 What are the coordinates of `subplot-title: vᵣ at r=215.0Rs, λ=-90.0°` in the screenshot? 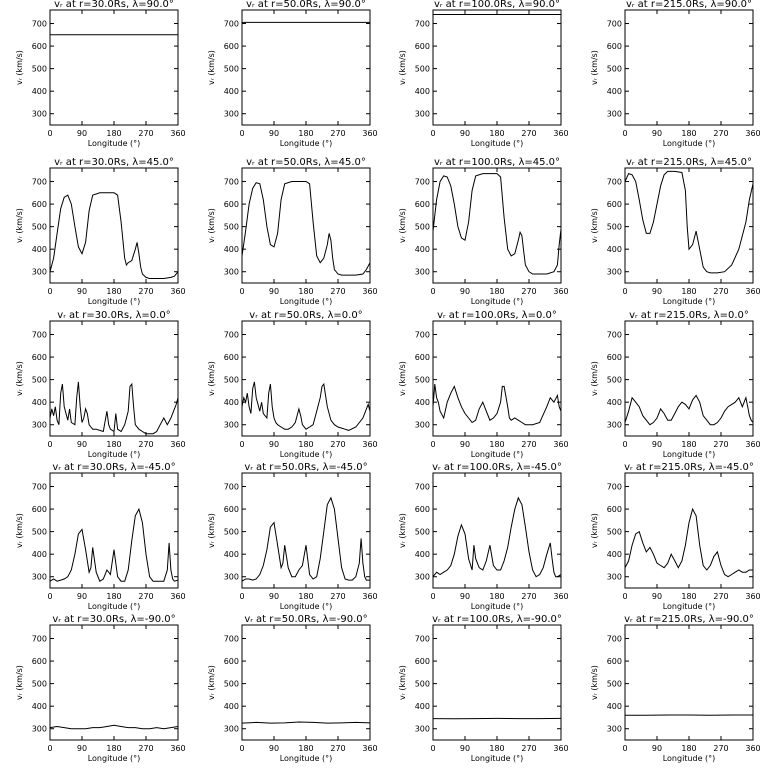 It's located at (689, 619).